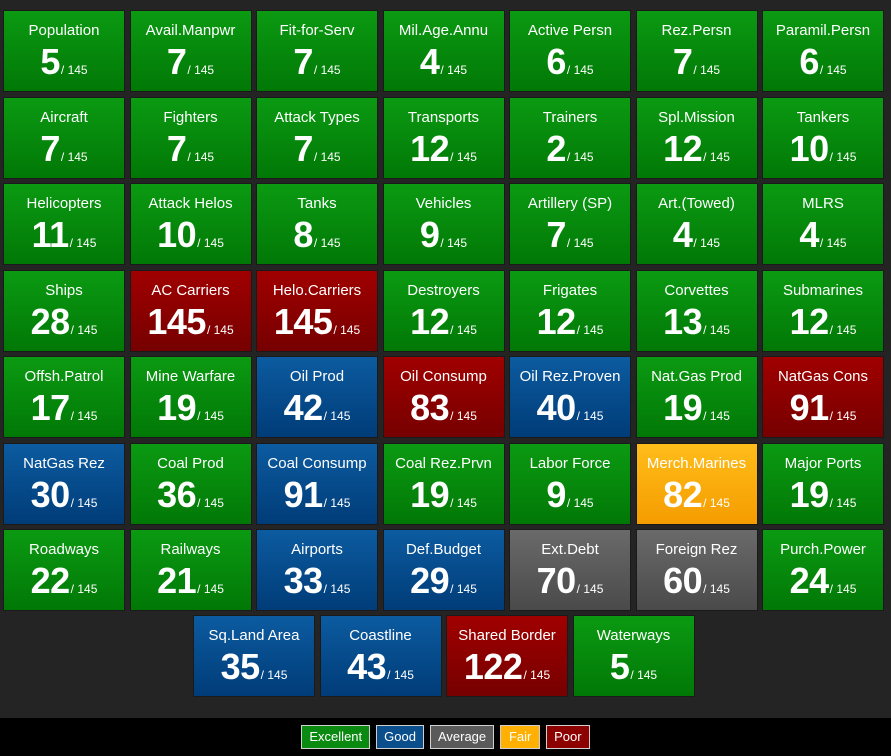 This screenshot has height=756, width=891. What do you see at coordinates (570, 152) in the screenshot?
I see `tile-rank: 2/ 145` at bounding box center [570, 152].